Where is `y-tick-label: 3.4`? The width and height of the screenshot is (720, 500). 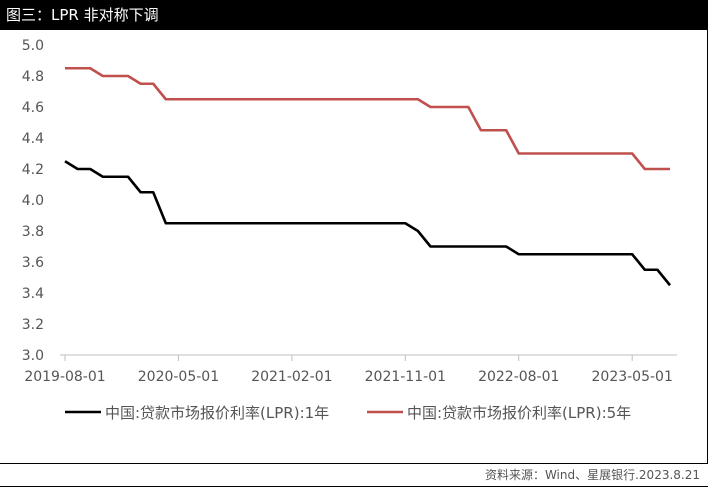 y-tick-label: 3.4 is located at coordinates (33, 294).